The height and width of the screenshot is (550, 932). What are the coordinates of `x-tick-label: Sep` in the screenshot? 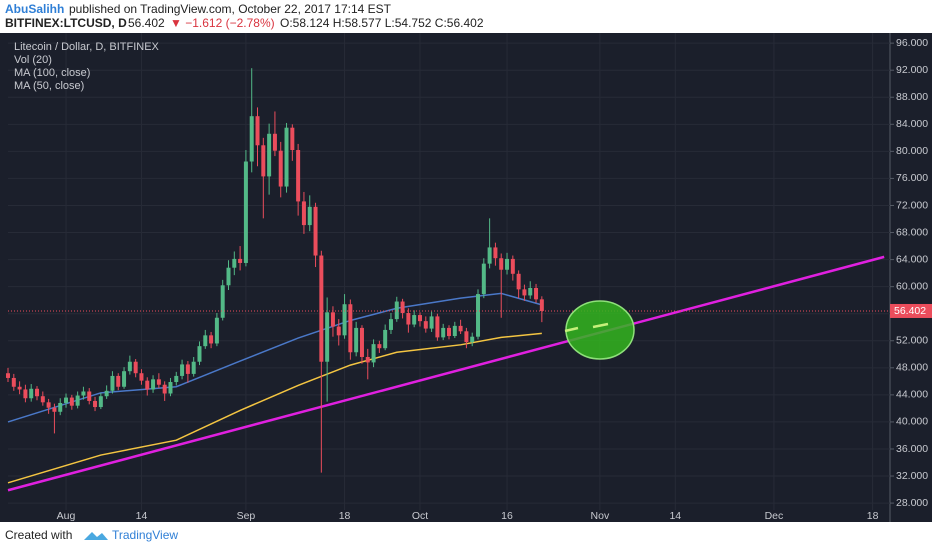 It's located at (246, 516).